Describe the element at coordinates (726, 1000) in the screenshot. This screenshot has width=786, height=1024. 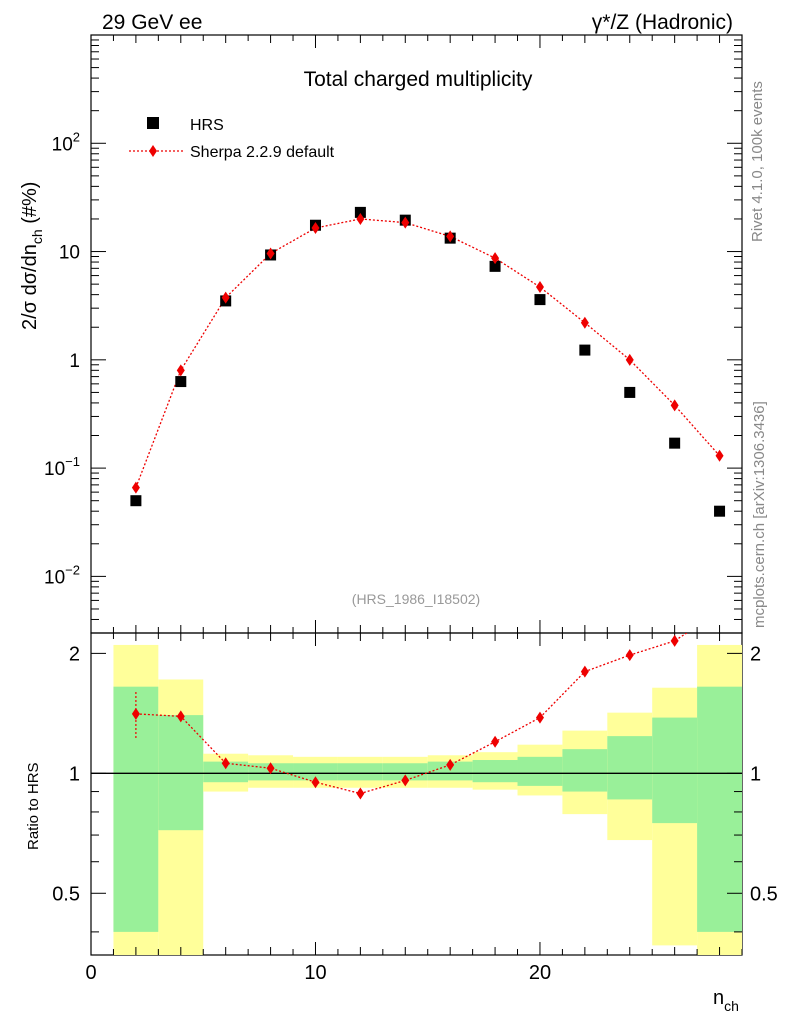
I see `x-axis-label: nch` at that location.